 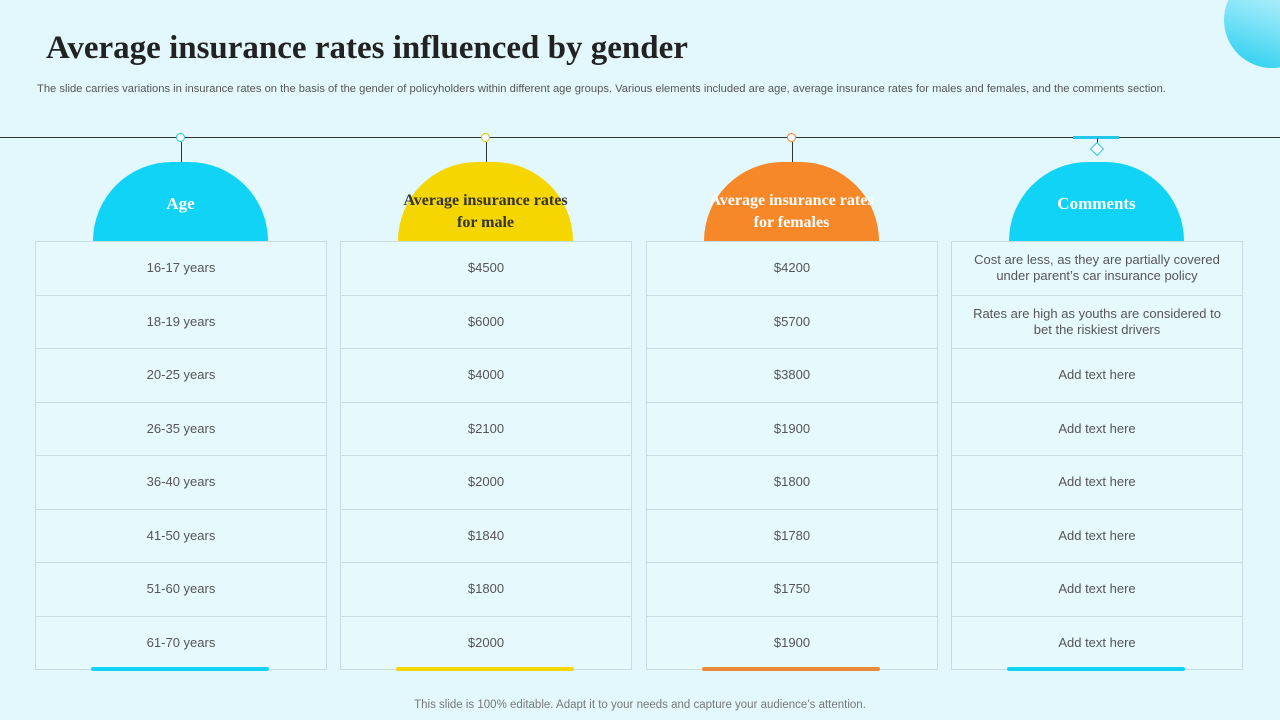 What do you see at coordinates (486, 376) in the screenshot?
I see `table-cell: $4000` at bounding box center [486, 376].